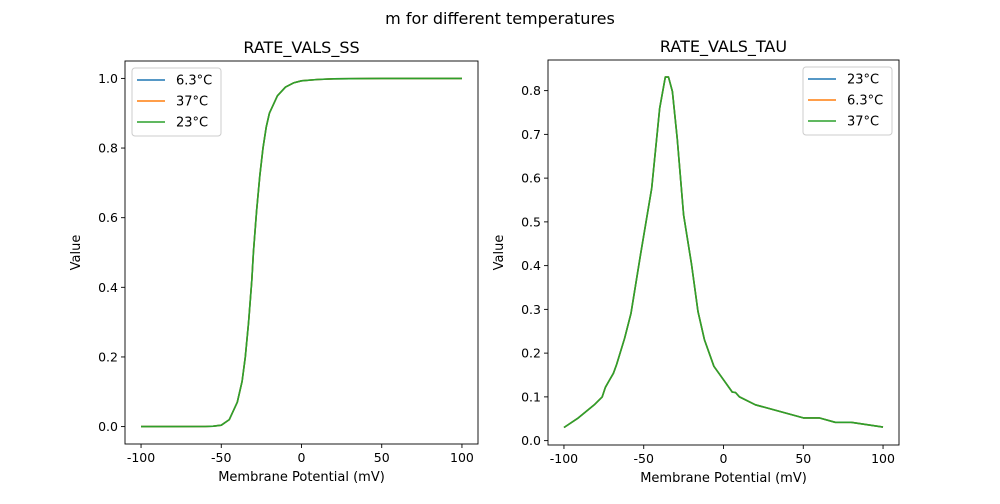 The width and height of the screenshot is (1000, 504). Describe the element at coordinates (301, 48) in the screenshot. I see `chart-title: RATE_VALS_SS` at that location.